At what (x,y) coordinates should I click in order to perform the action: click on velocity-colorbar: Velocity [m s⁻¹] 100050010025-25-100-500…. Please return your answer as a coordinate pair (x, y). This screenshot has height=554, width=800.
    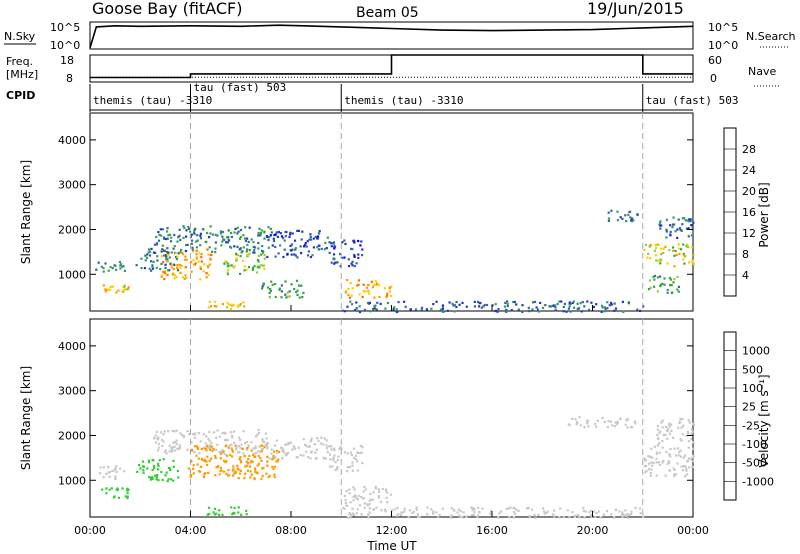
    Looking at the image, I should click on (748, 416).